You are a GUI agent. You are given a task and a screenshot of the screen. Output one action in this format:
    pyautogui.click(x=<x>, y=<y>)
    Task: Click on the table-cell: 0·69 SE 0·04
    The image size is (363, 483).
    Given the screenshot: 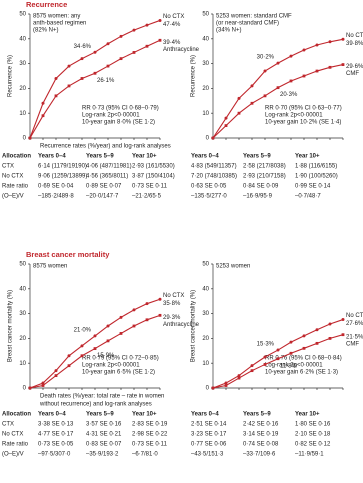 What is the action you would take?
    pyautogui.click(x=56, y=187)
    